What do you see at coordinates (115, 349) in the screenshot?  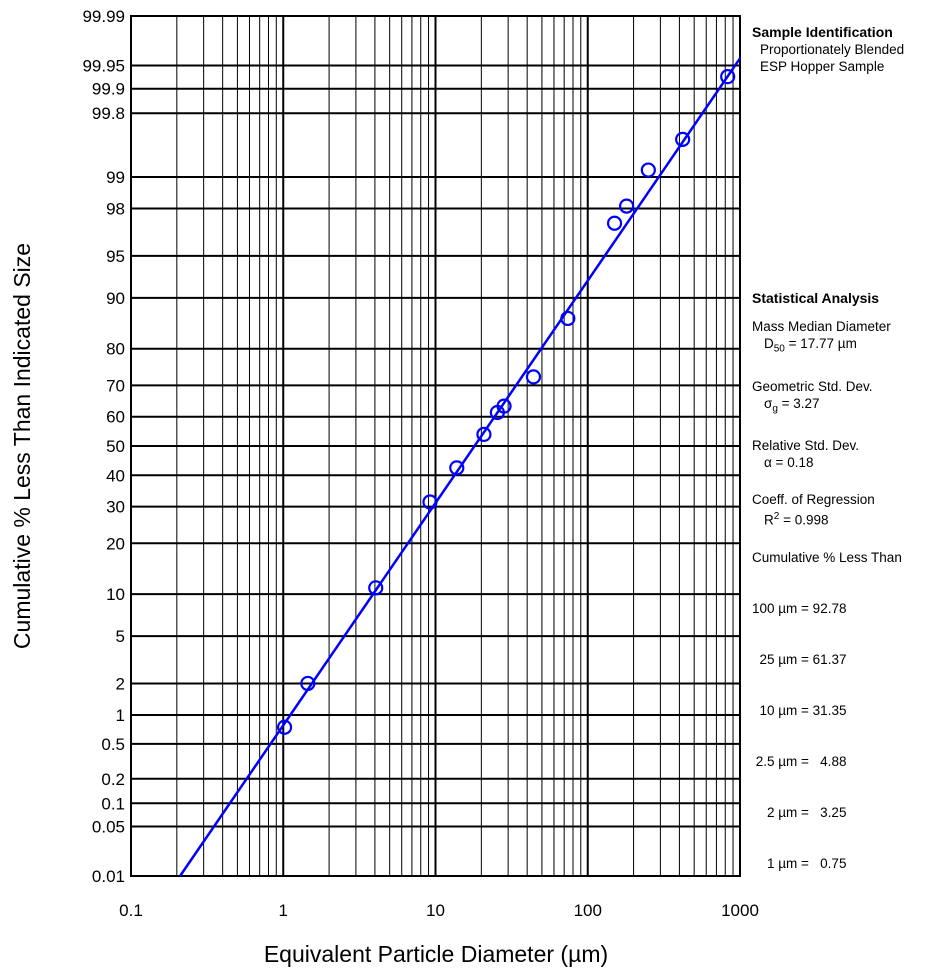 I see `y-tick-label: 80` at bounding box center [115, 349].